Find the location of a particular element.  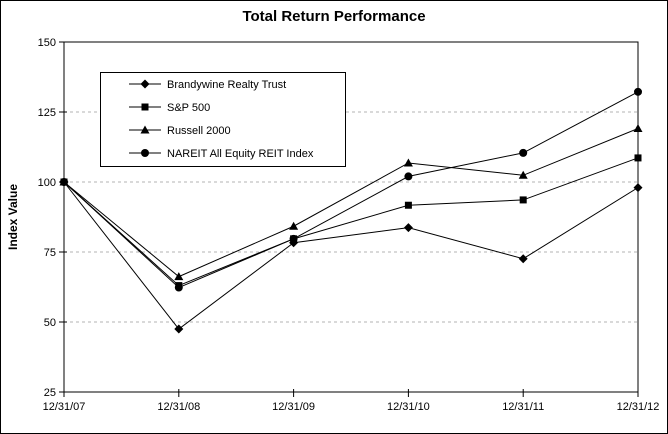

legend-item-label: Russell 2000 is located at coordinates (199, 131).